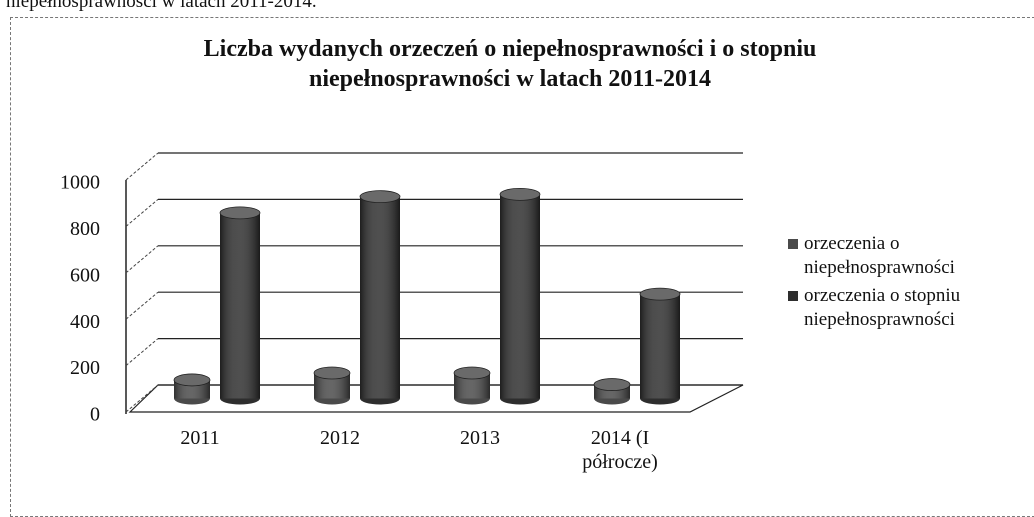  I want to click on y-tick-label: 200, so click(85, 368).